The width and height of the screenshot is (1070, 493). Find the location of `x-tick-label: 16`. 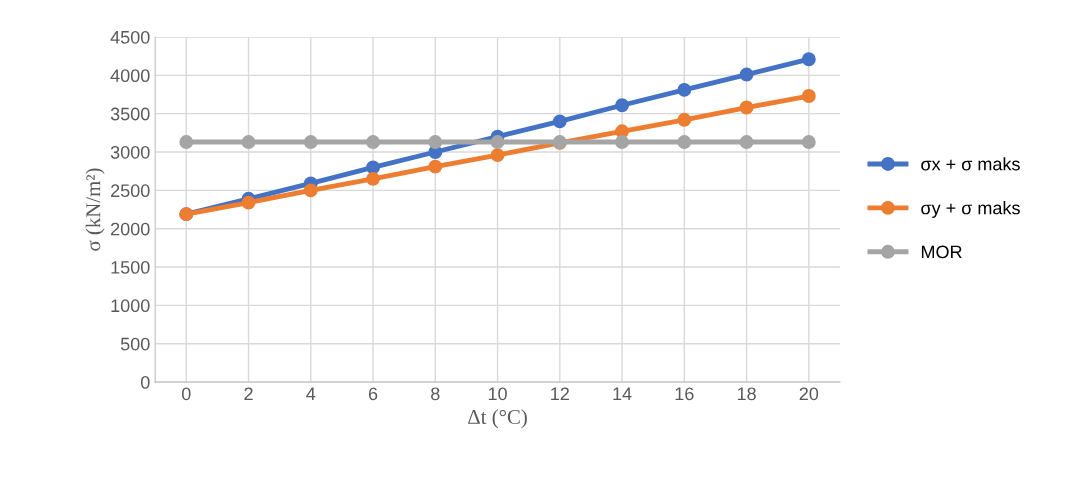

x-tick-label: 16 is located at coordinates (684, 394).